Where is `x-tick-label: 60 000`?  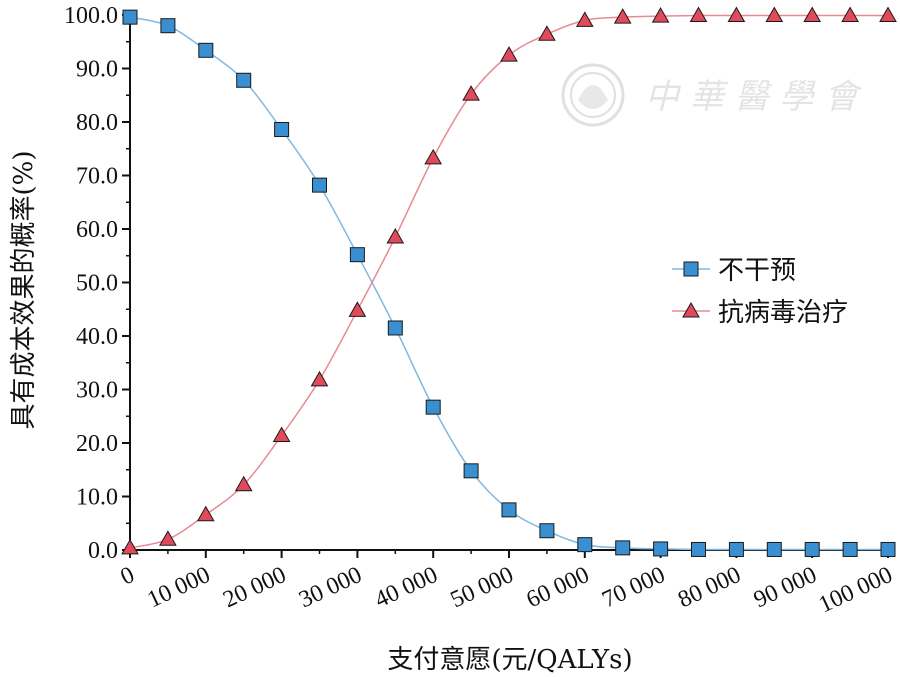
x-tick-label: 60 000 is located at coordinates (558, 587).